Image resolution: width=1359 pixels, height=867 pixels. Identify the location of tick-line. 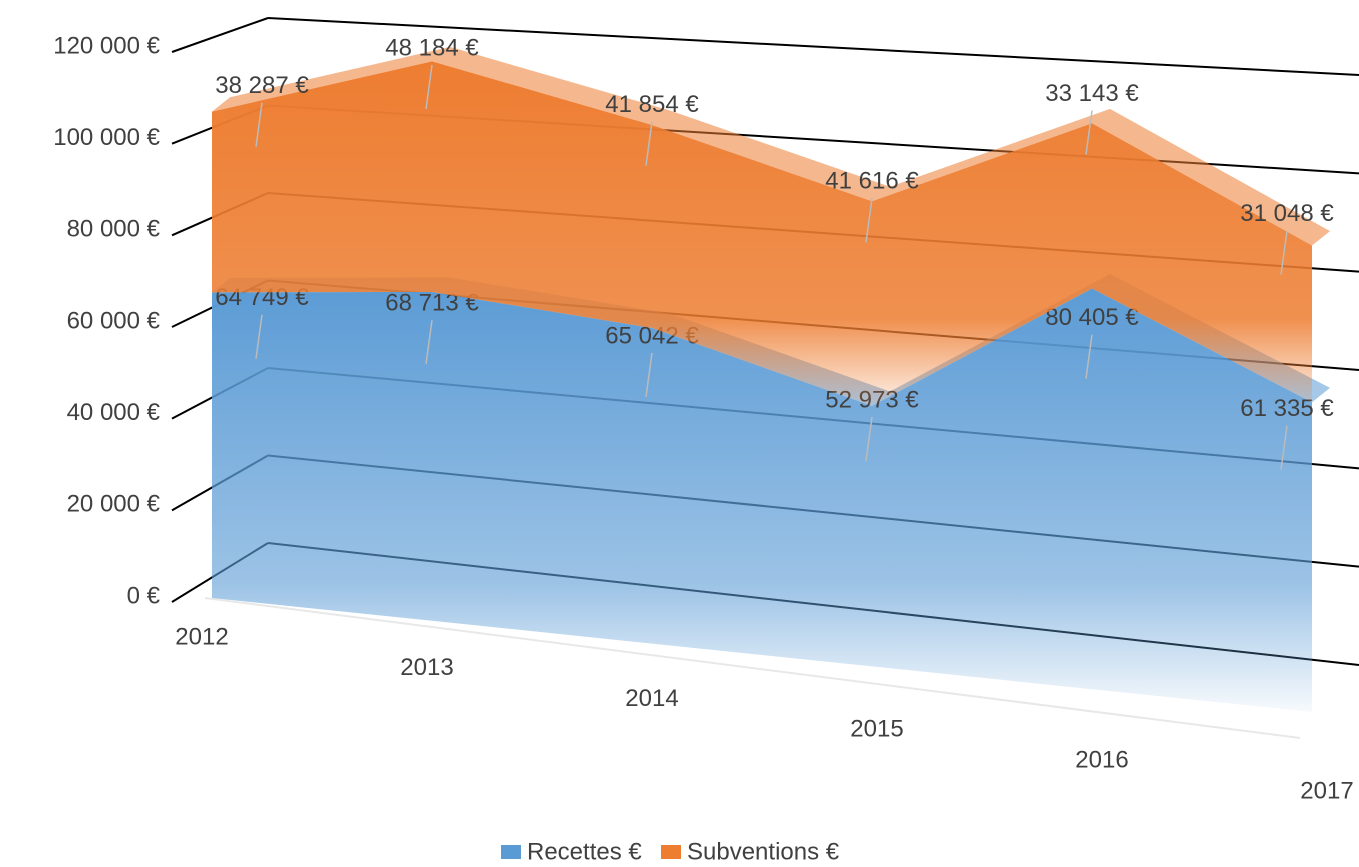
(220, 35).